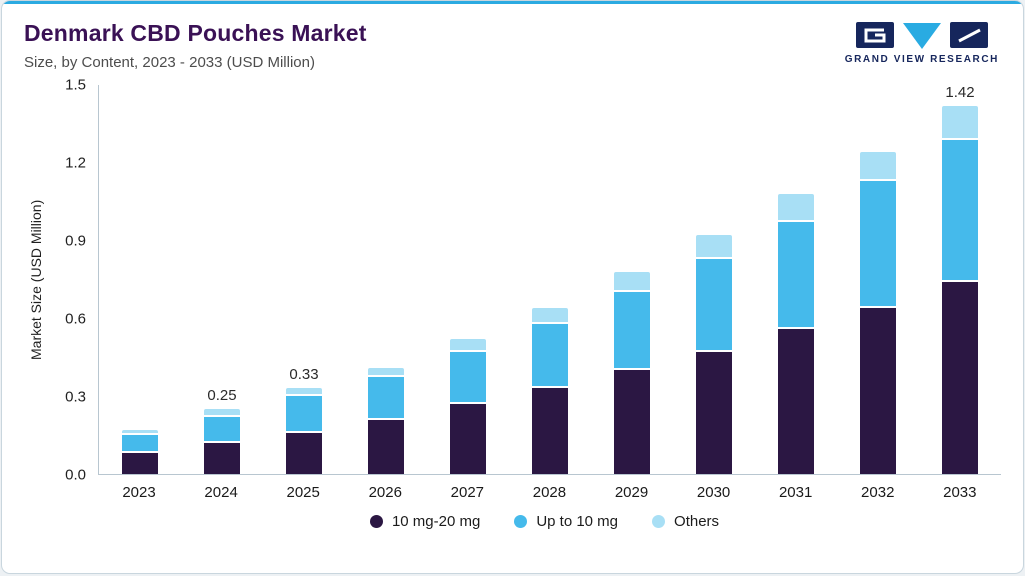  What do you see at coordinates (139, 492) in the screenshot?
I see `x-tick-label: 2023` at bounding box center [139, 492].